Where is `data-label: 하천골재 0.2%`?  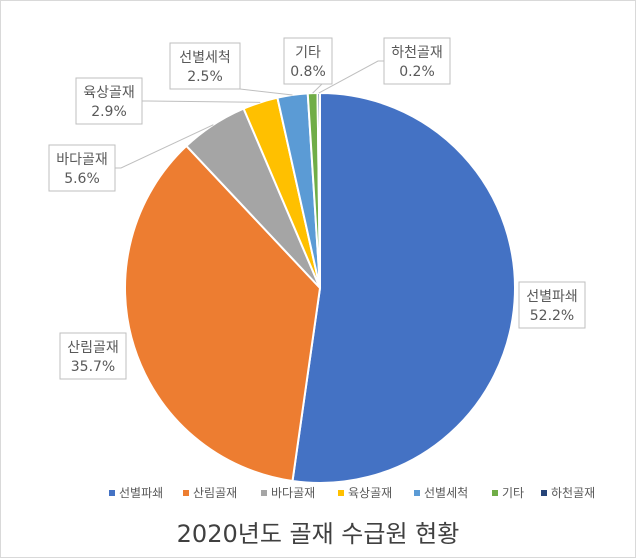
data-label: 하천골재 0.2% is located at coordinates (417, 61).